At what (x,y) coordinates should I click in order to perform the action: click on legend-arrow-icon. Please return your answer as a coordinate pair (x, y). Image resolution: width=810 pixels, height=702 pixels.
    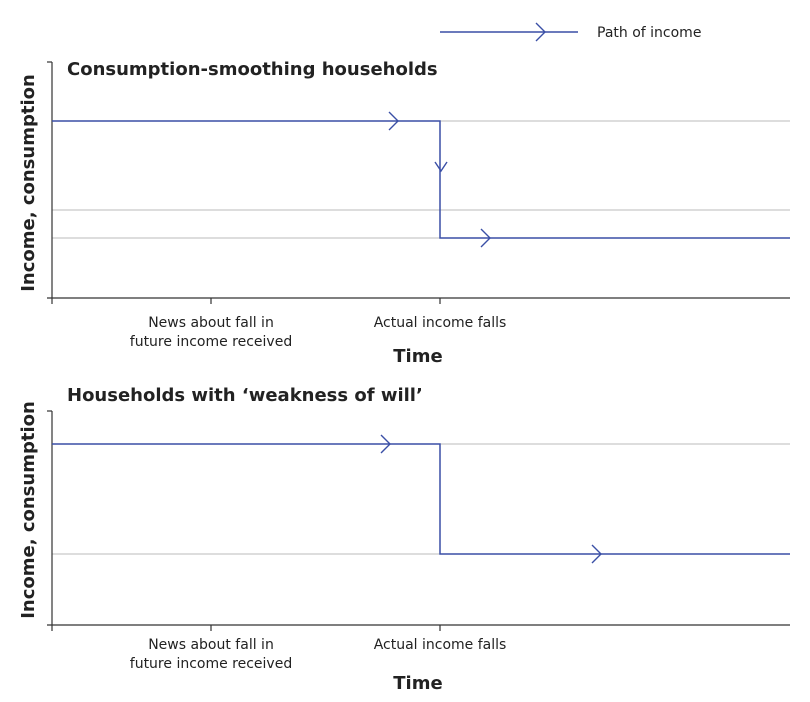
    Looking at the image, I should click on (540, 32).